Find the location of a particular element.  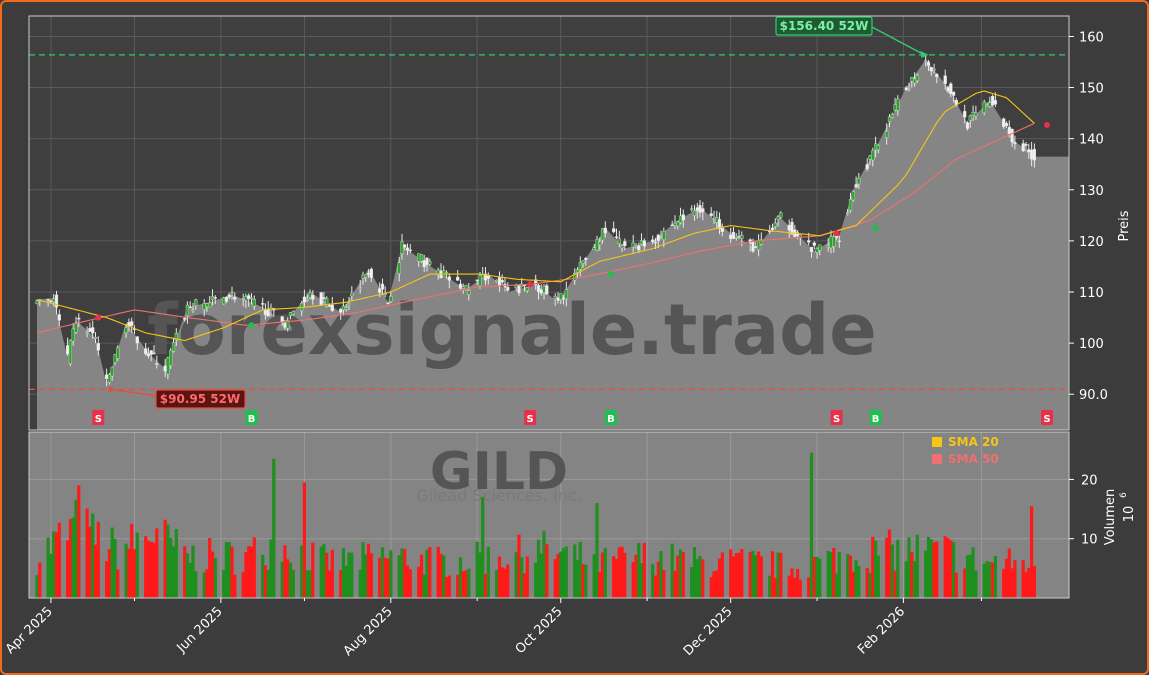

low-52w-label-box is located at coordinates (200, 399).